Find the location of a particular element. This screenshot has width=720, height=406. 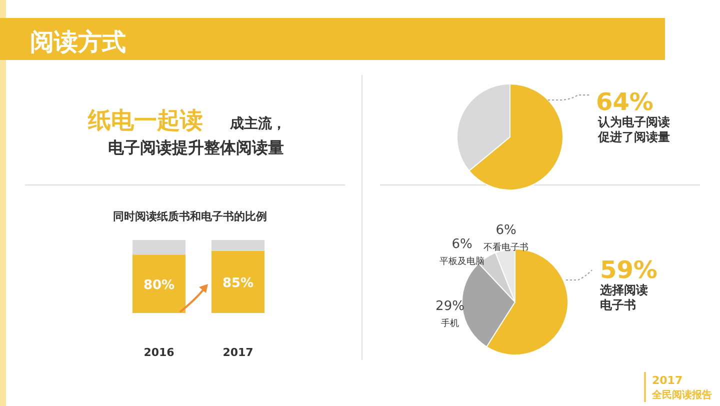

text: 成主流， is located at coordinates (257, 123).